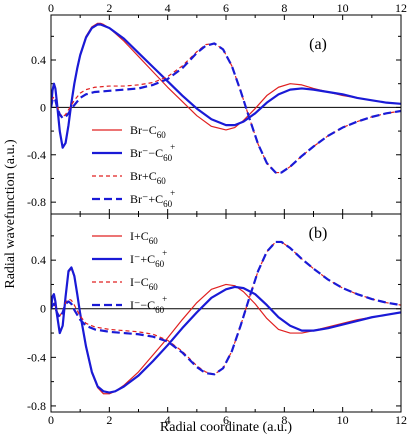 This screenshot has width=409, height=436. What do you see at coordinates (144, 237) in the screenshot?
I see `legend-label: I+C60` at bounding box center [144, 237].